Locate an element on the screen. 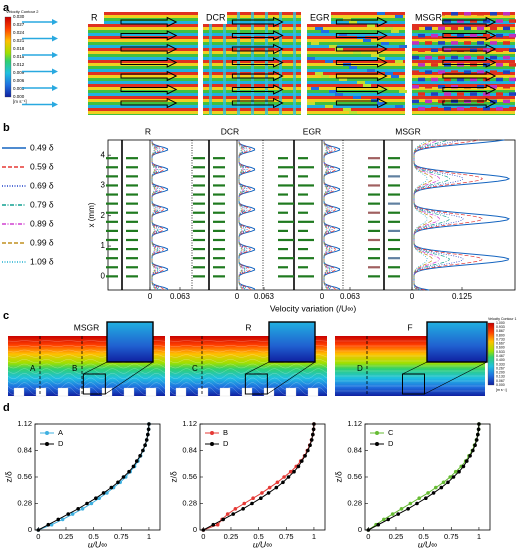 This screenshot has height=551, width=520. colorbar-tick: 0.933 is located at coordinates (500, 327).